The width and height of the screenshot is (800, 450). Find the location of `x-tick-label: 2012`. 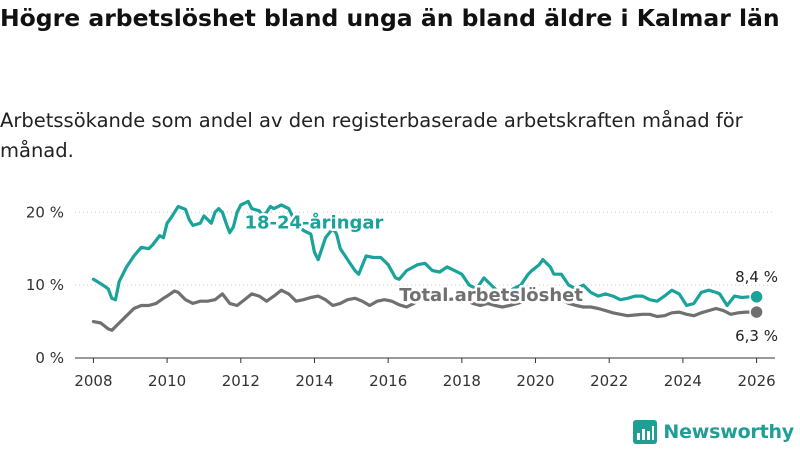

x-tick-label: 2012 is located at coordinates (241, 381).